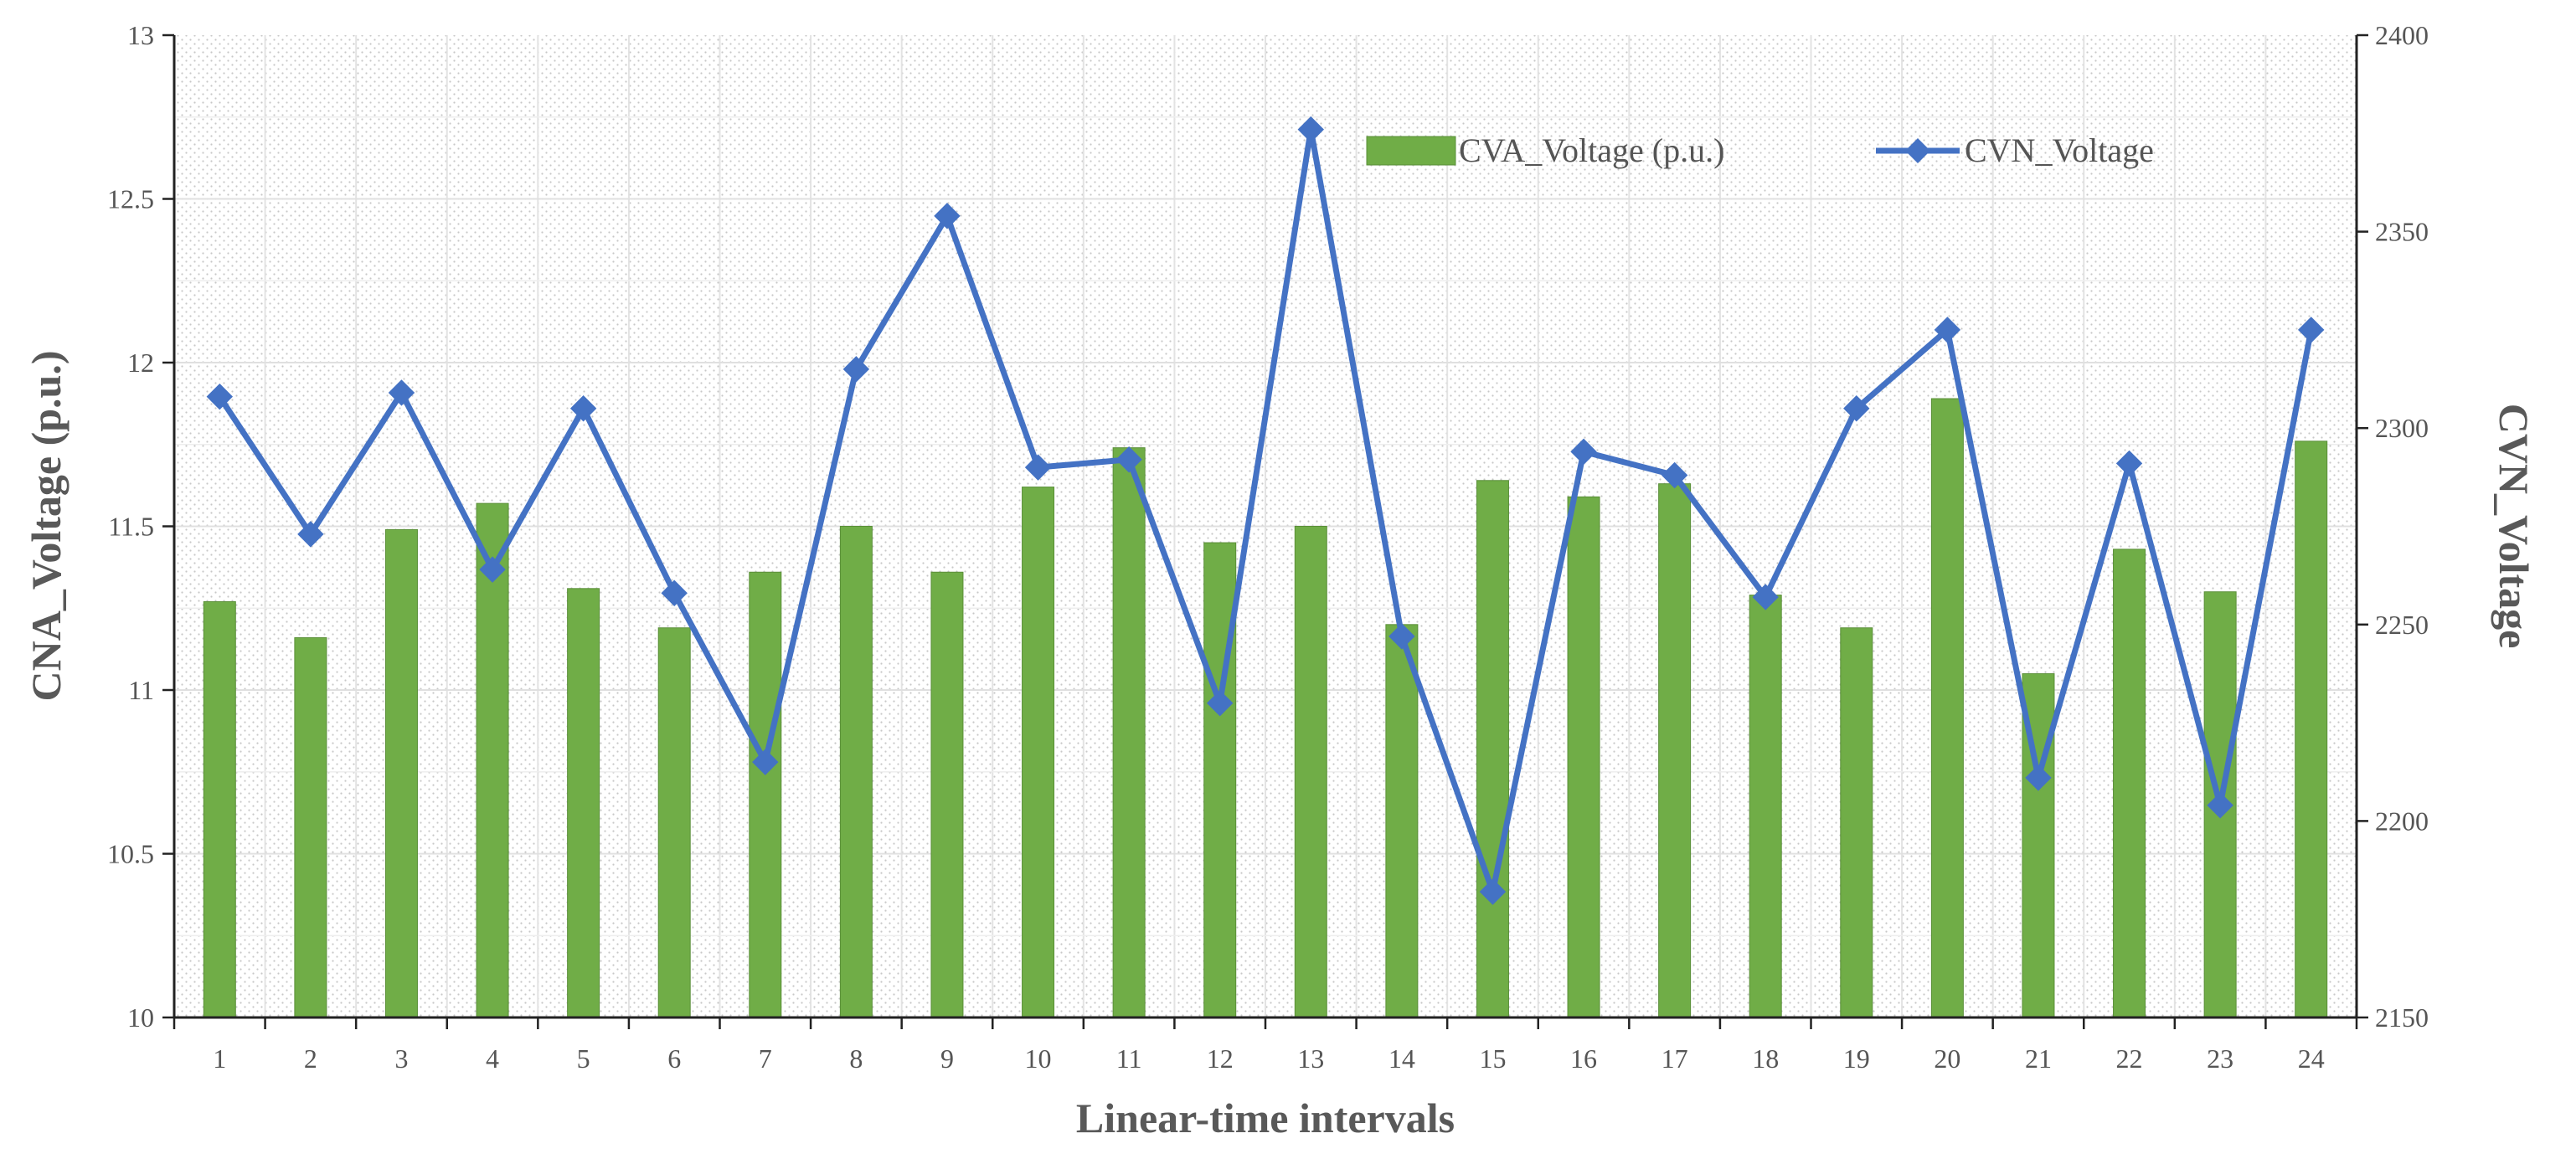 This screenshot has height=1159, width=2576. What do you see at coordinates (2402, 428) in the screenshot?
I see `y2-tick-label: 2300` at bounding box center [2402, 428].